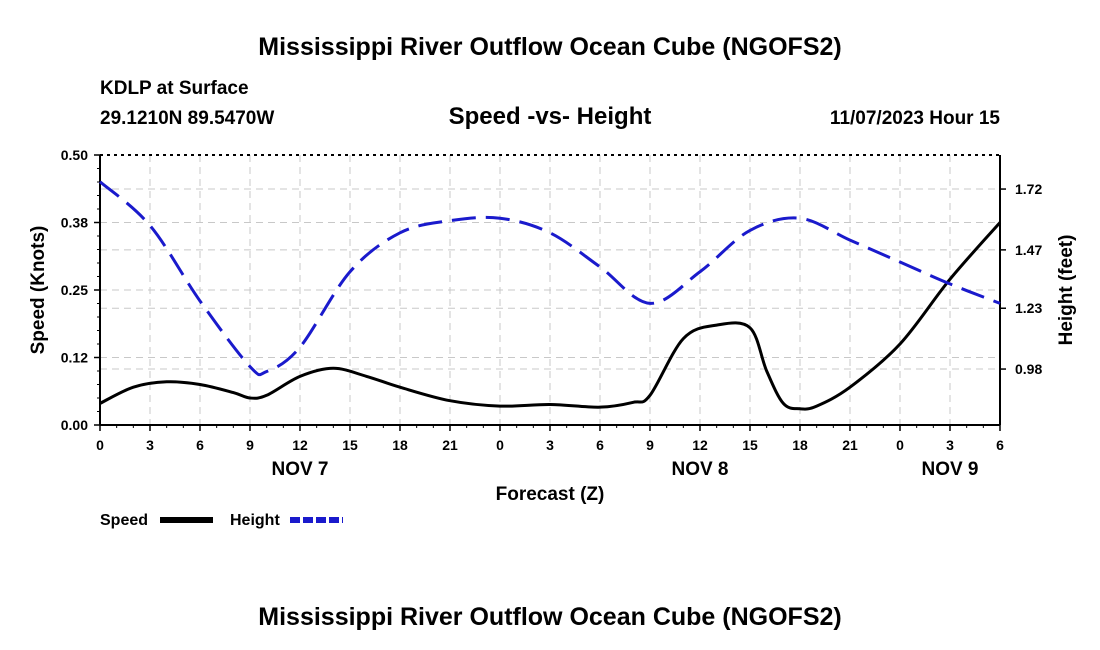  Describe the element at coordinates (1066, 290) in the screenshot. I see `y2-axis-label: Height (feet)` at that location.